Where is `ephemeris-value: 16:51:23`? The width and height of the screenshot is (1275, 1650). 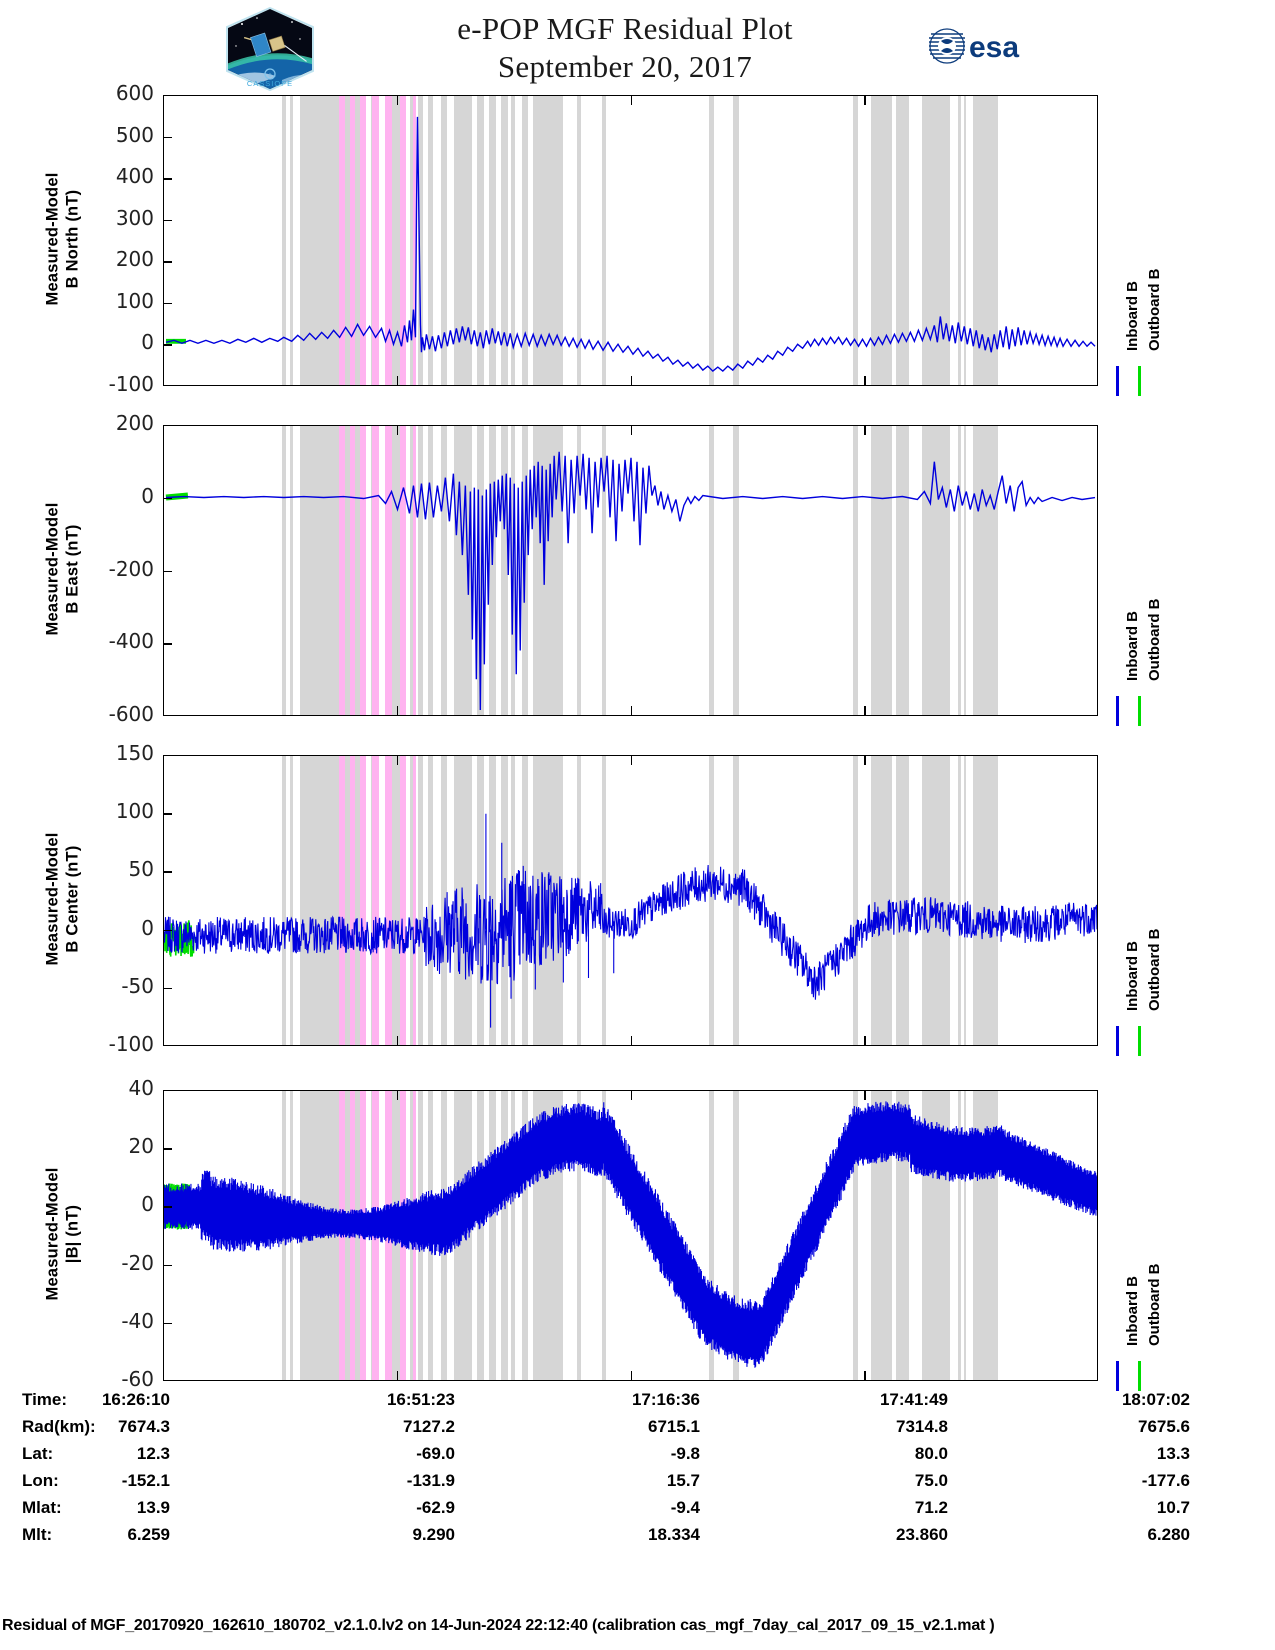
ephemeris-value: 16:51:23 is located at coordinates (420, 1399).